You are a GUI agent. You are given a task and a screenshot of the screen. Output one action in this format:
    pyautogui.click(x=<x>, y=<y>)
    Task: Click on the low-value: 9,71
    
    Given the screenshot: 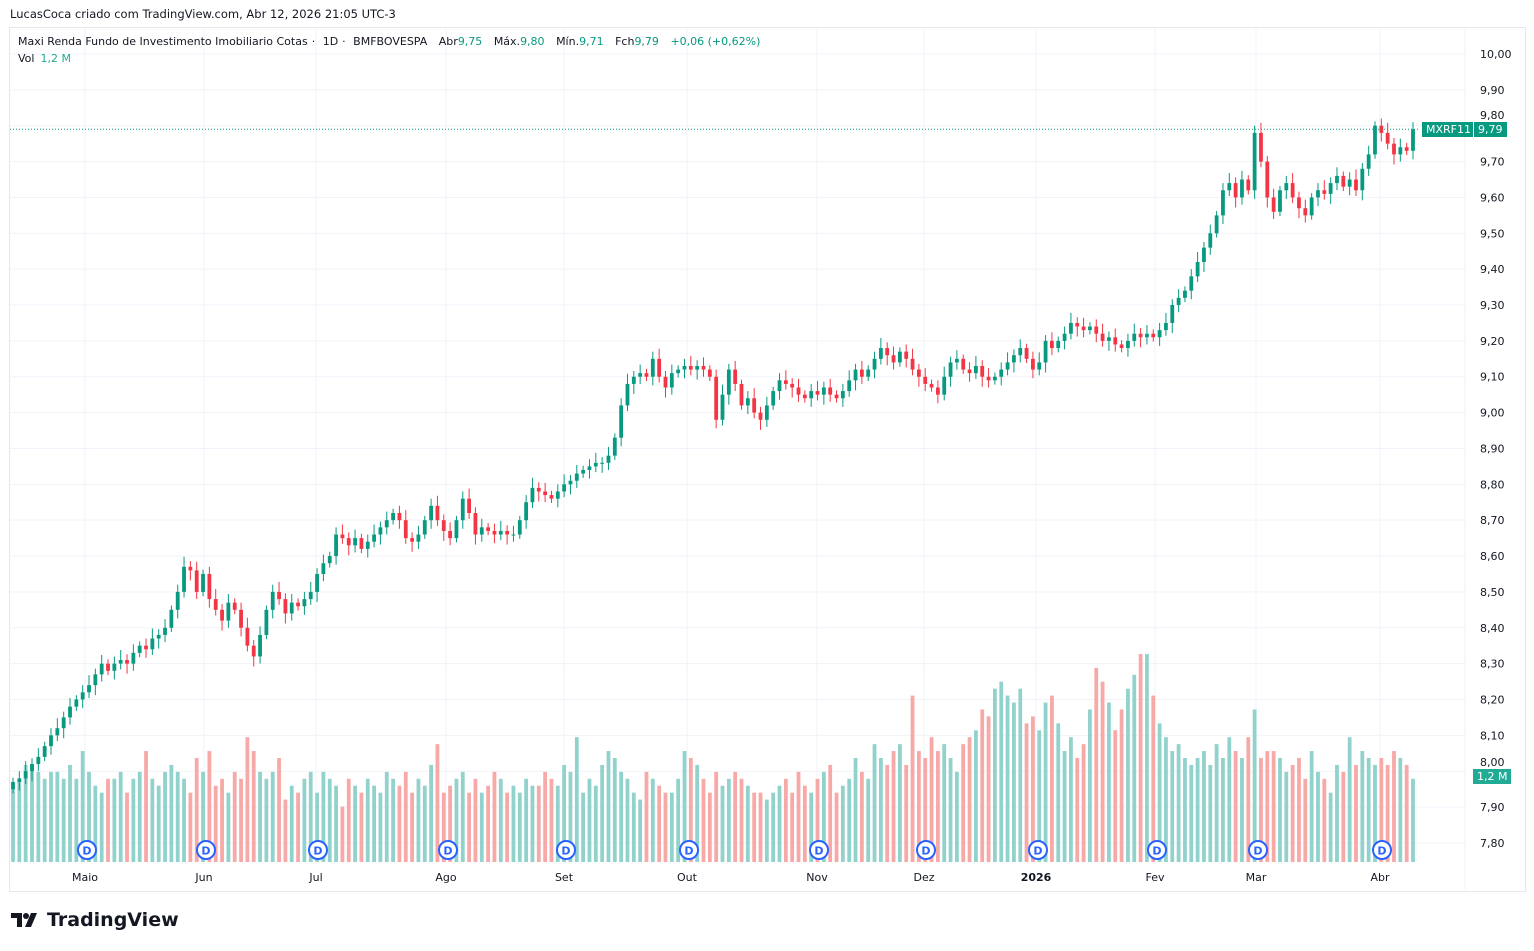 What is the action you would take?
    pyautogui.click(x=591, y=41)
    